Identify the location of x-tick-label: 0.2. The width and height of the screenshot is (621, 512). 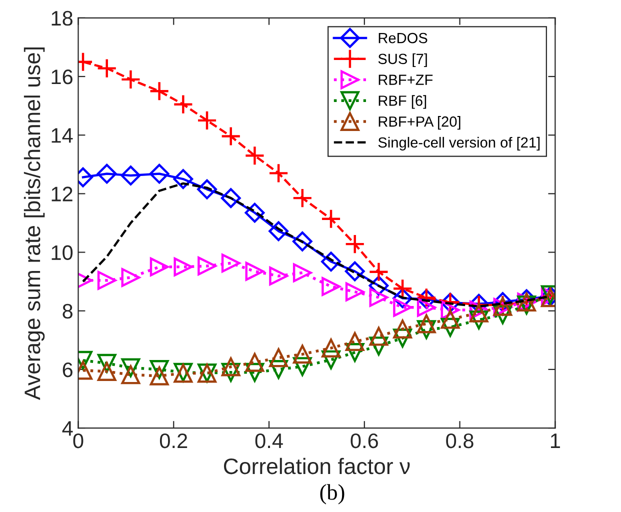
(174, 440).